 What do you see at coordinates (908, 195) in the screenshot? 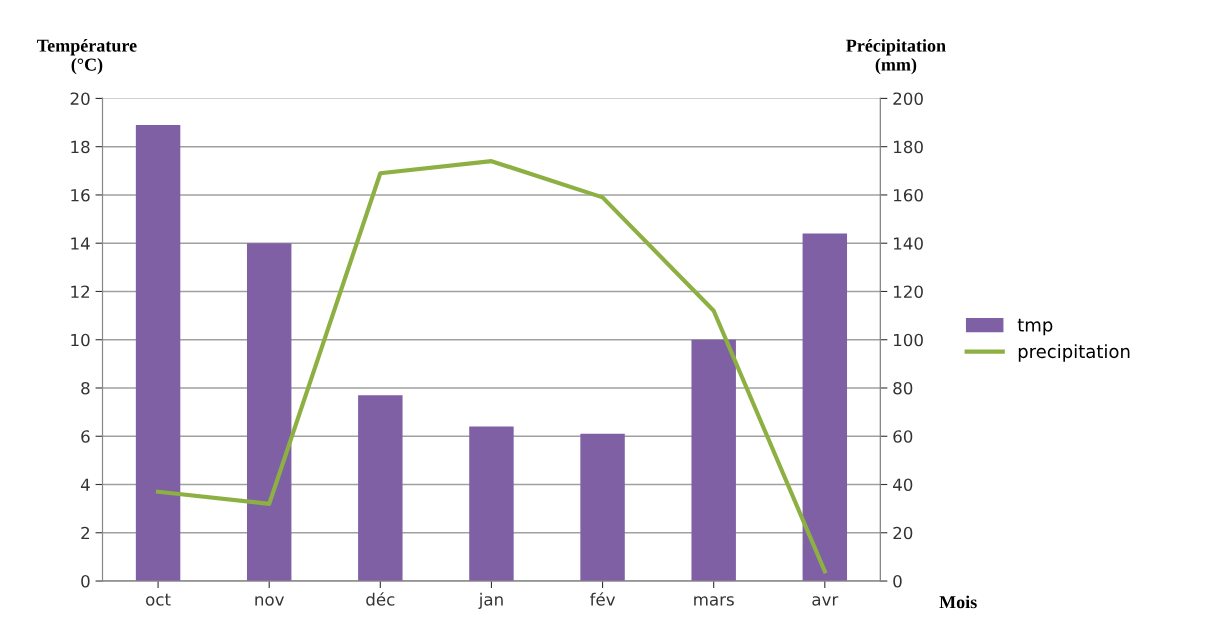
I see `y2-tick-label: 160` at bounding box center [908, 195].